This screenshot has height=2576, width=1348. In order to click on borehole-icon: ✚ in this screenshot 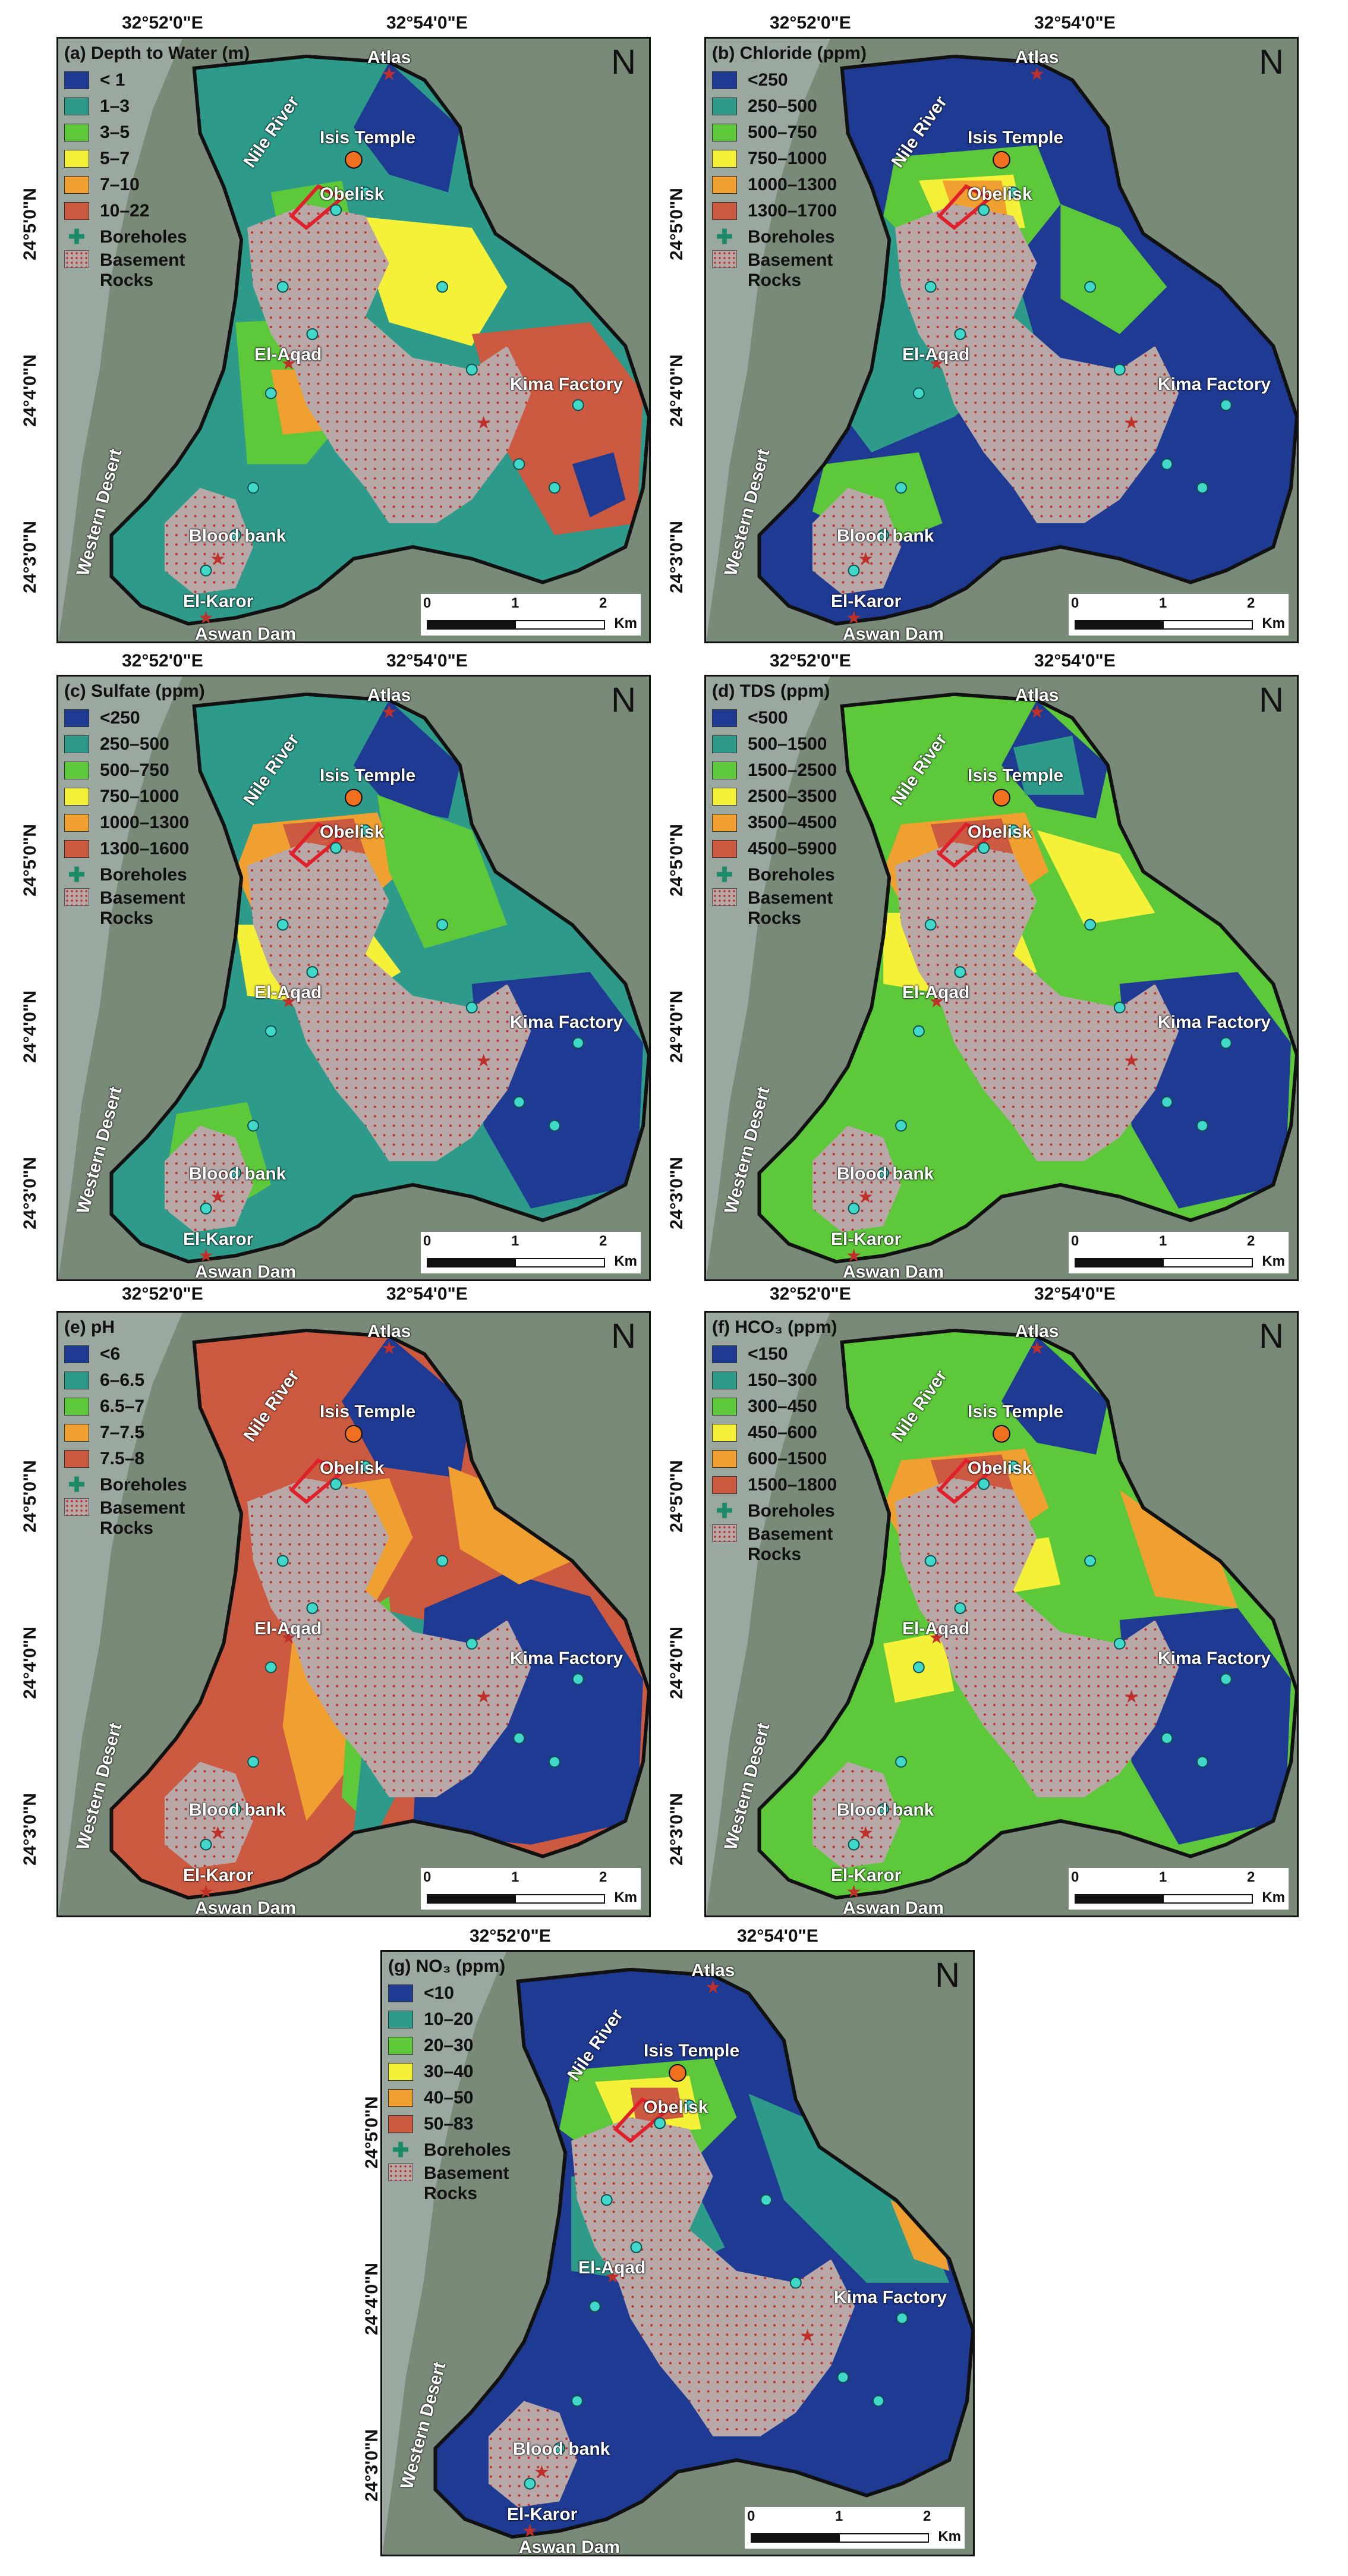, I will do `click(725, 875)`.